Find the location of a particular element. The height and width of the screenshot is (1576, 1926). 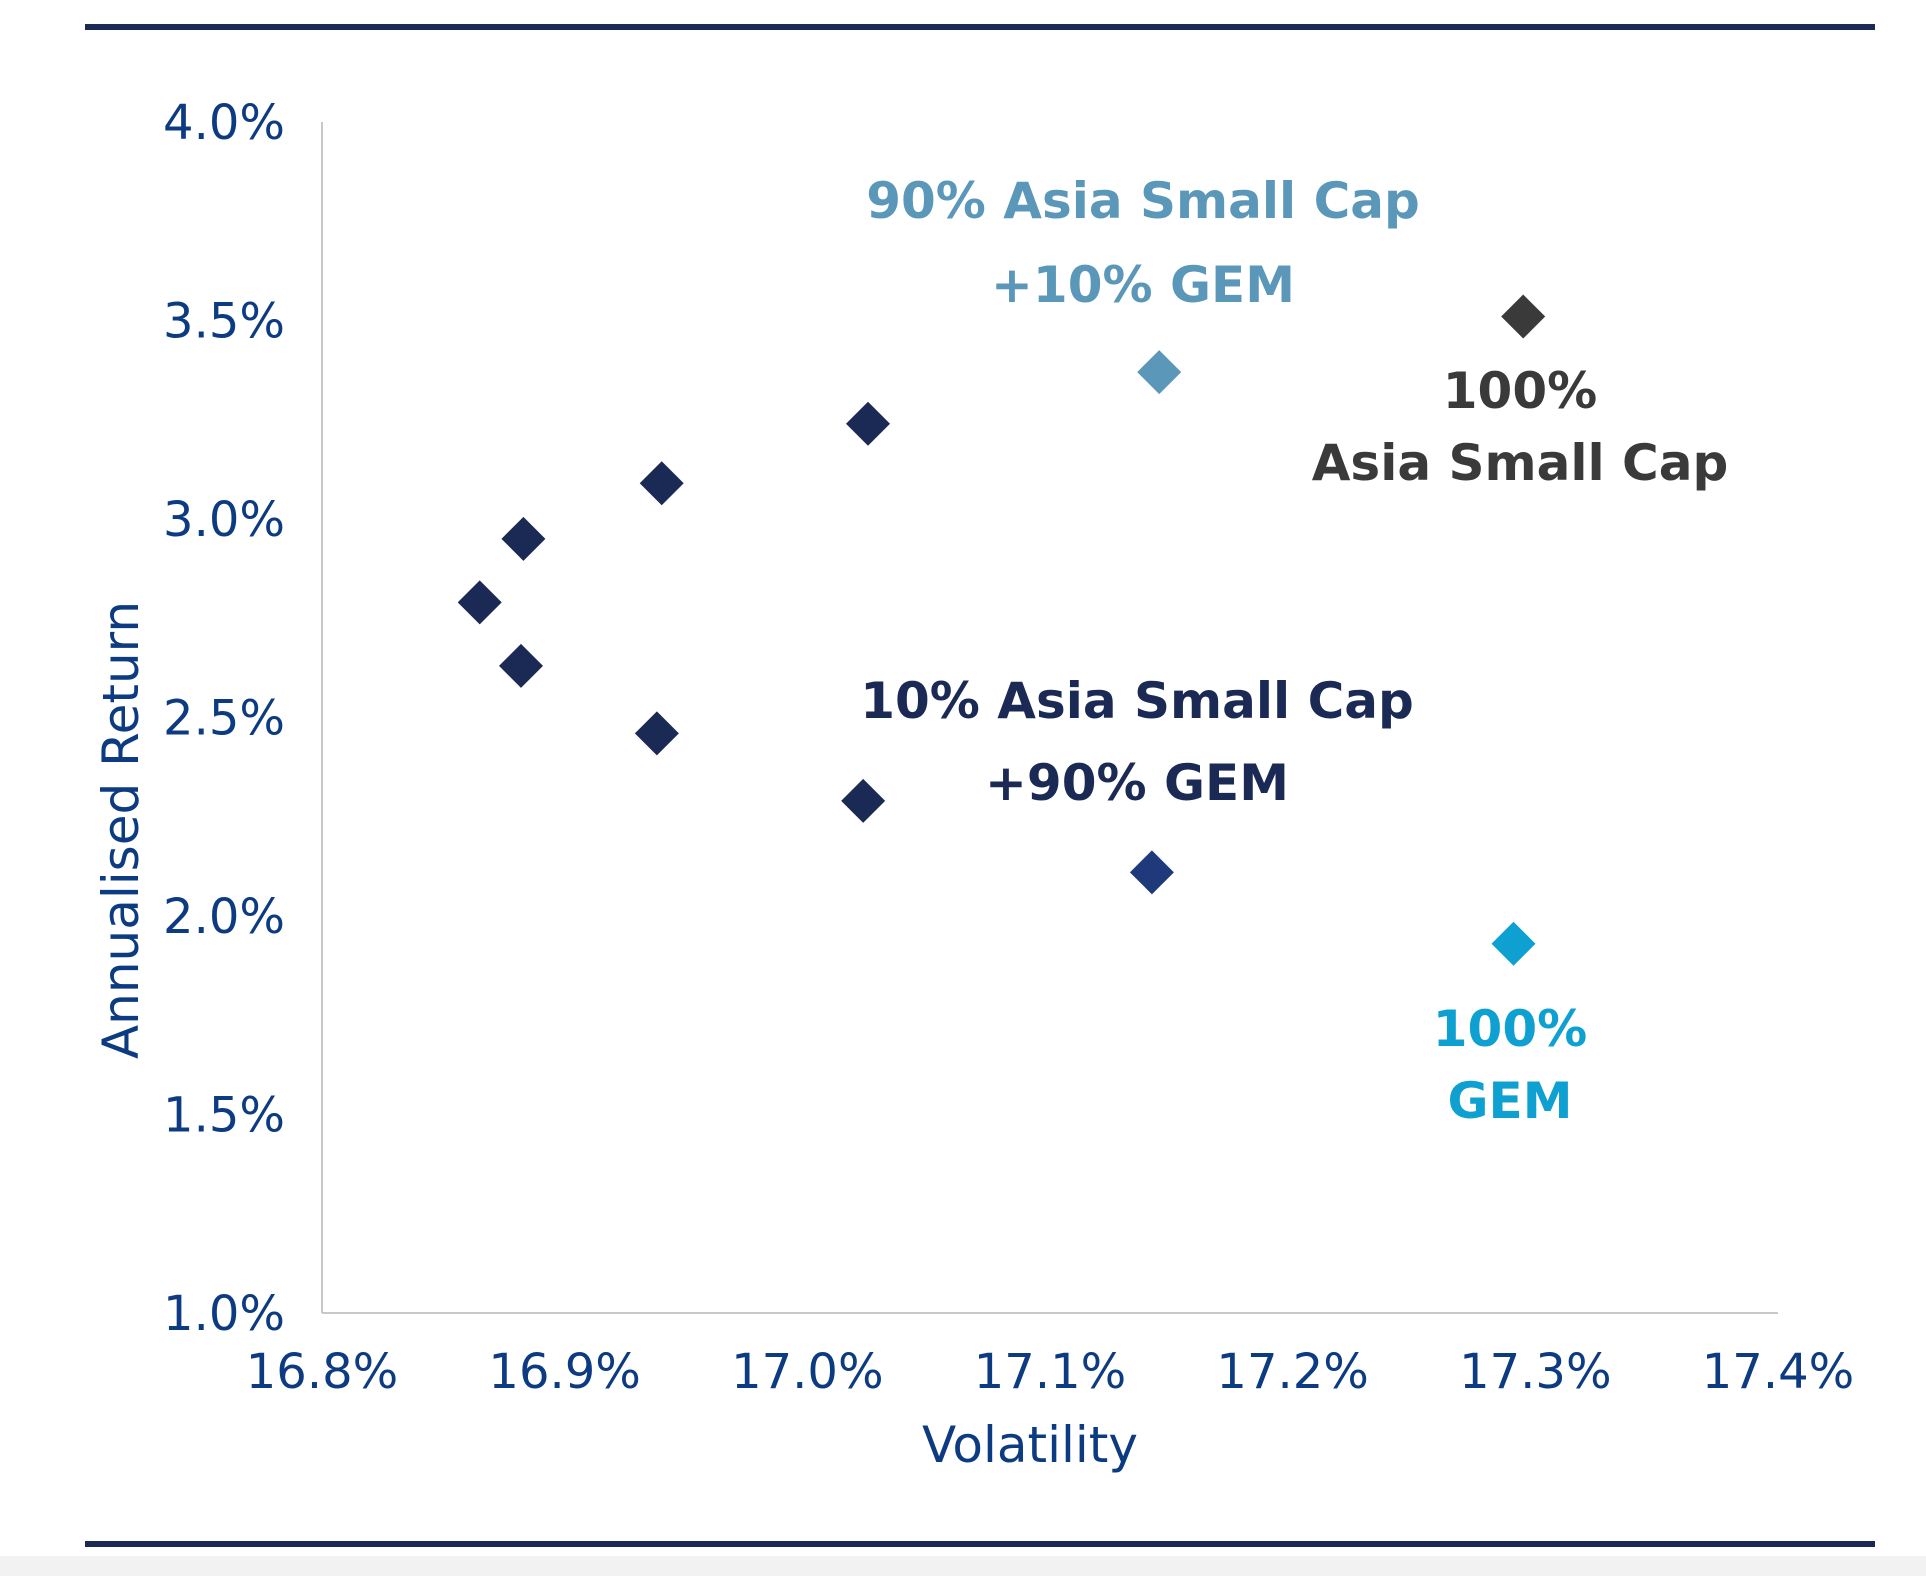

x-tick-label: 16.8% is located at coordinates (322, 1372).